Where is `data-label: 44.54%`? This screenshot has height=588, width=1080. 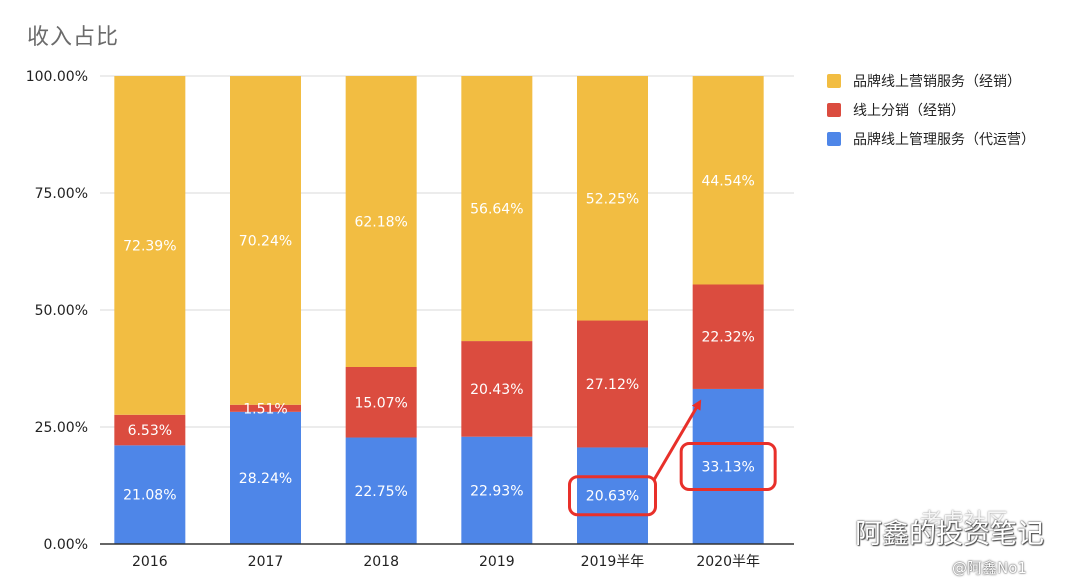 data-label: 44.54% is located at coordinates (727, 181).